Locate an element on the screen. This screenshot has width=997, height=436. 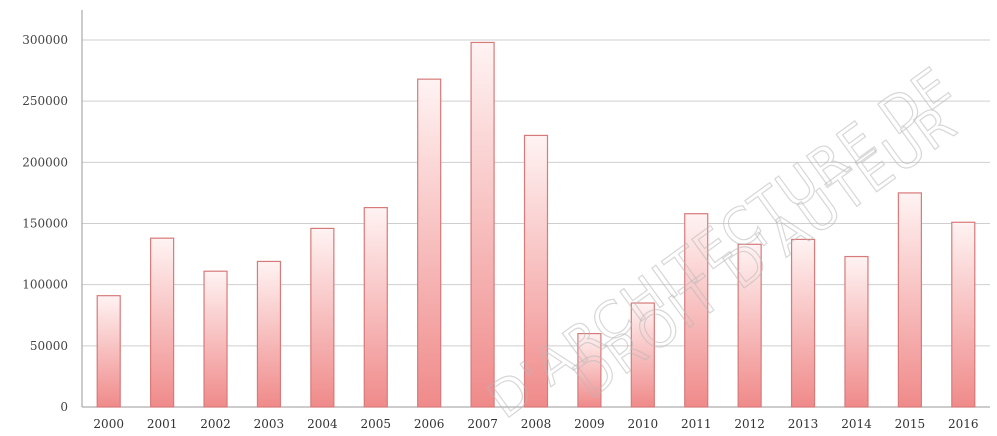
bar-2005 is located at coordinates (375, 307).